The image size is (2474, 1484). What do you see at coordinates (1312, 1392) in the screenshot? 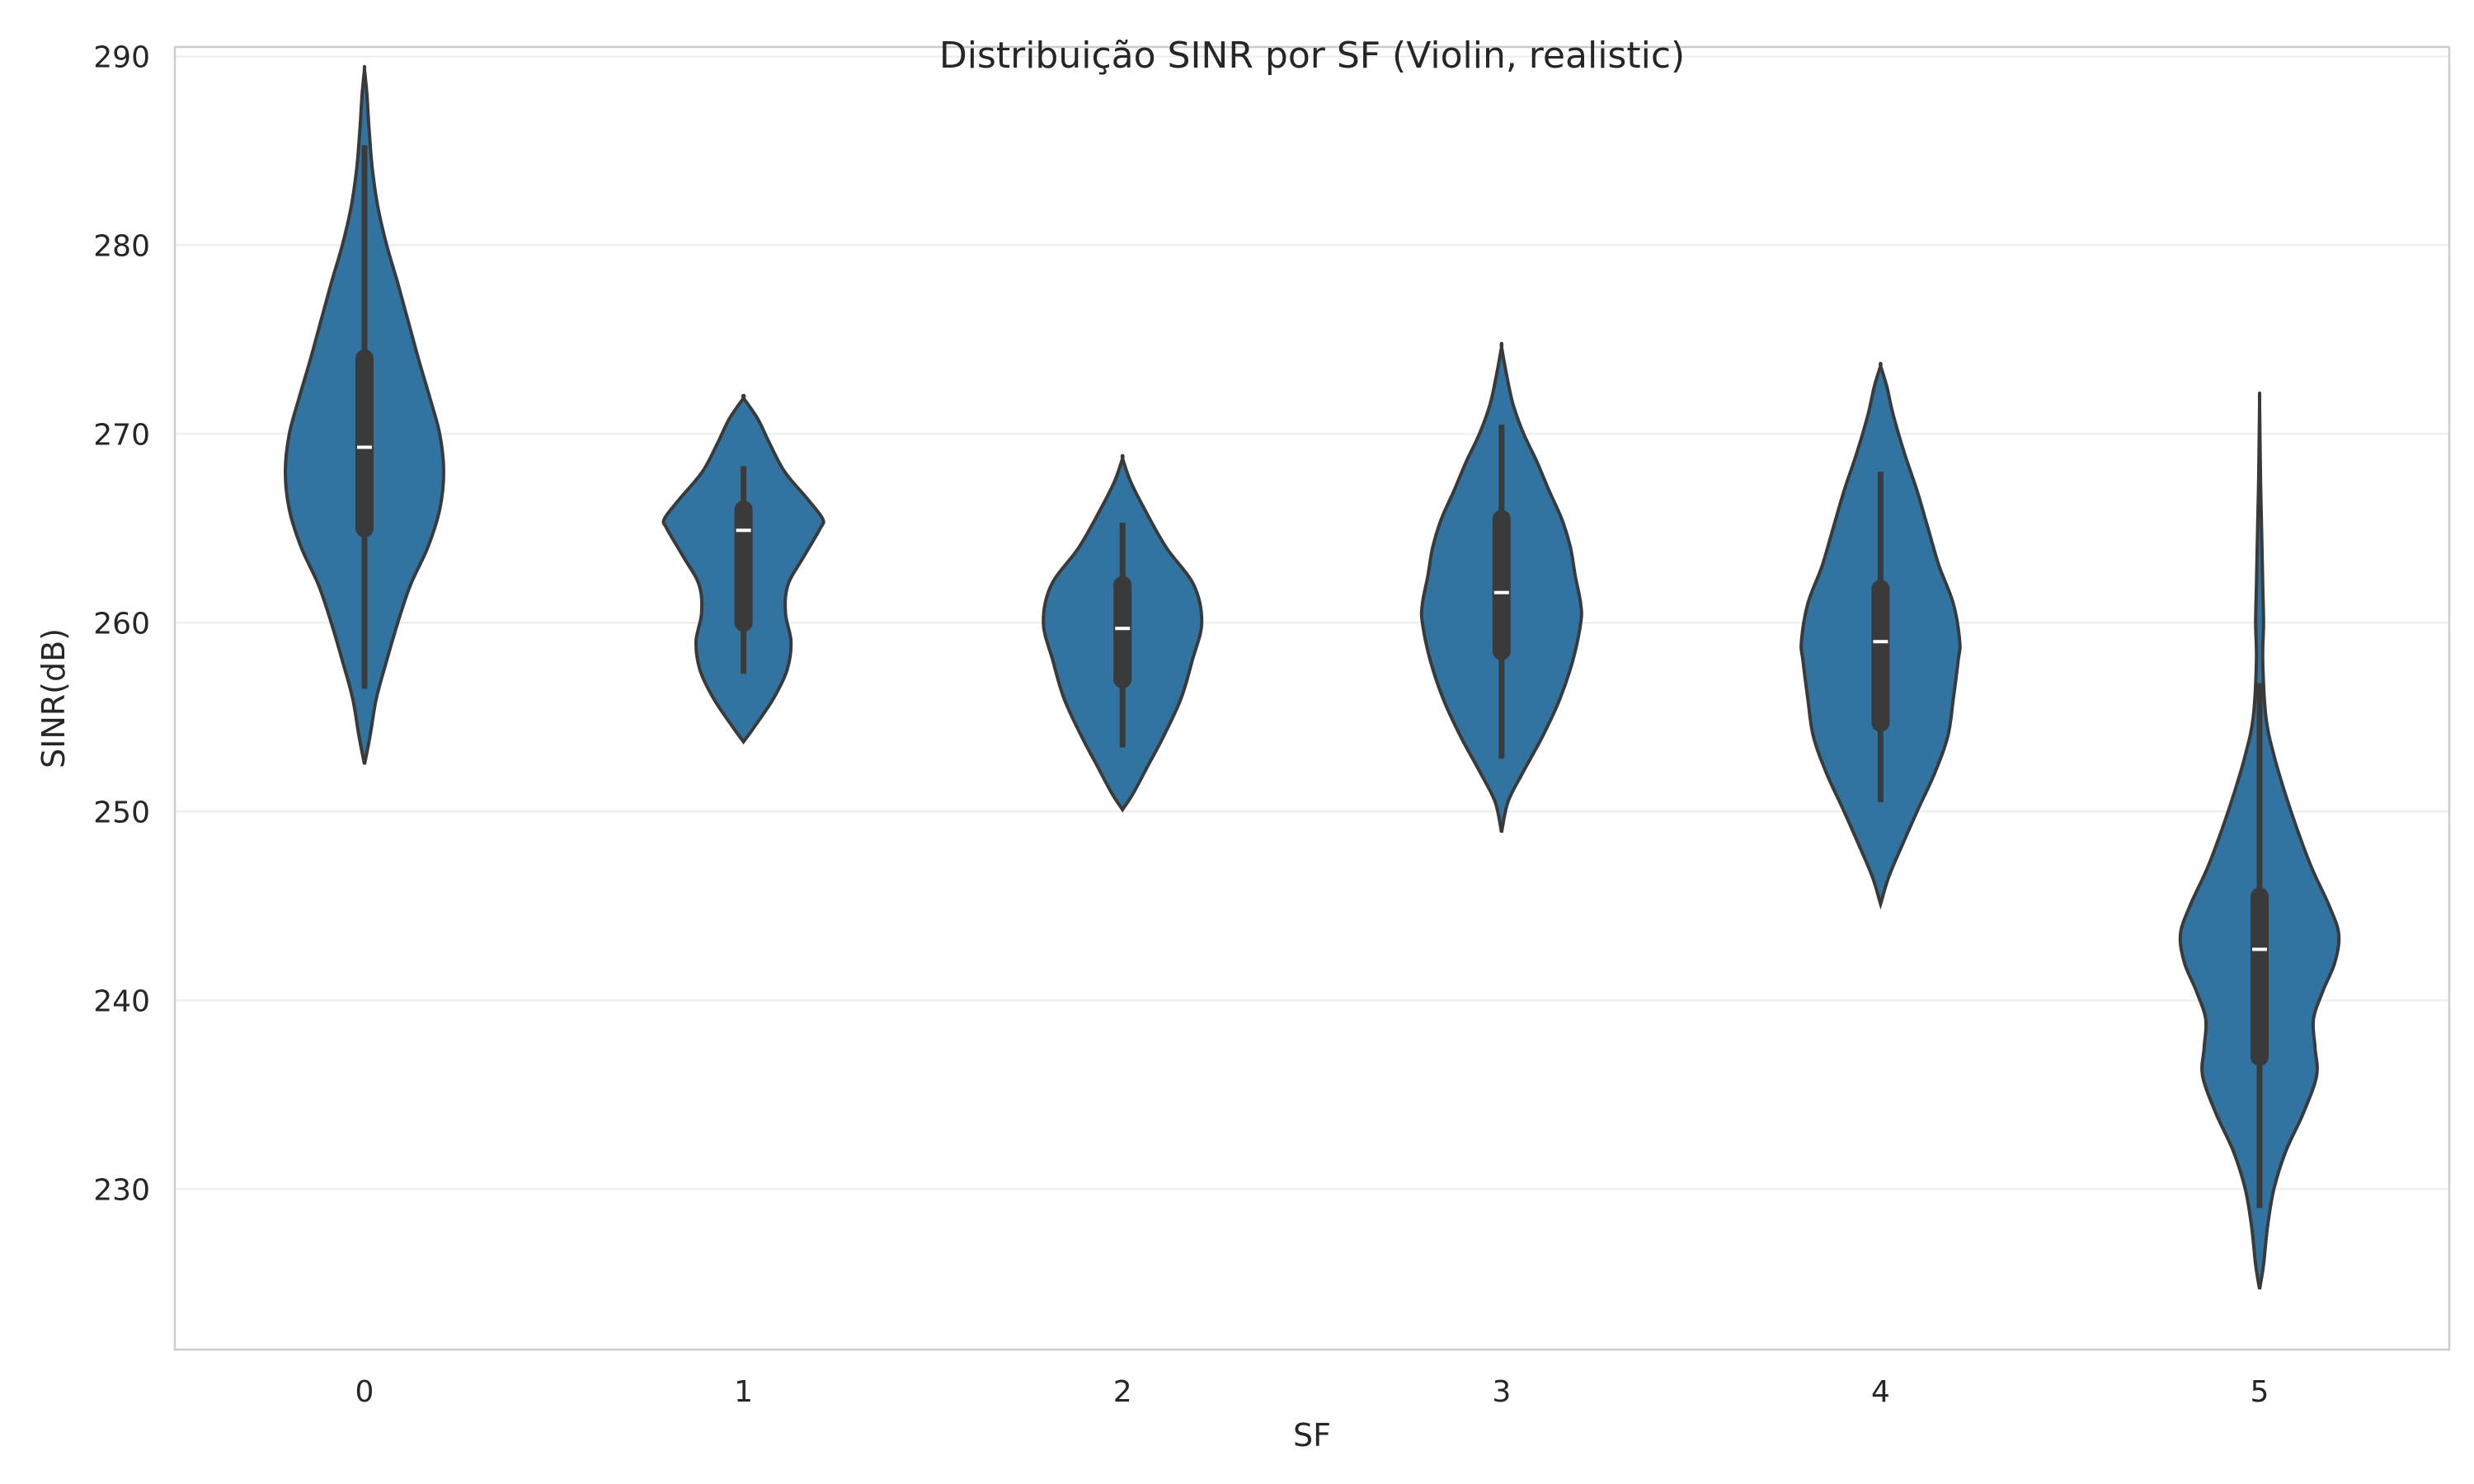
I see `x-tick-labels: 0 1 2 3 4 5` at bounding box center [1312, 1392].